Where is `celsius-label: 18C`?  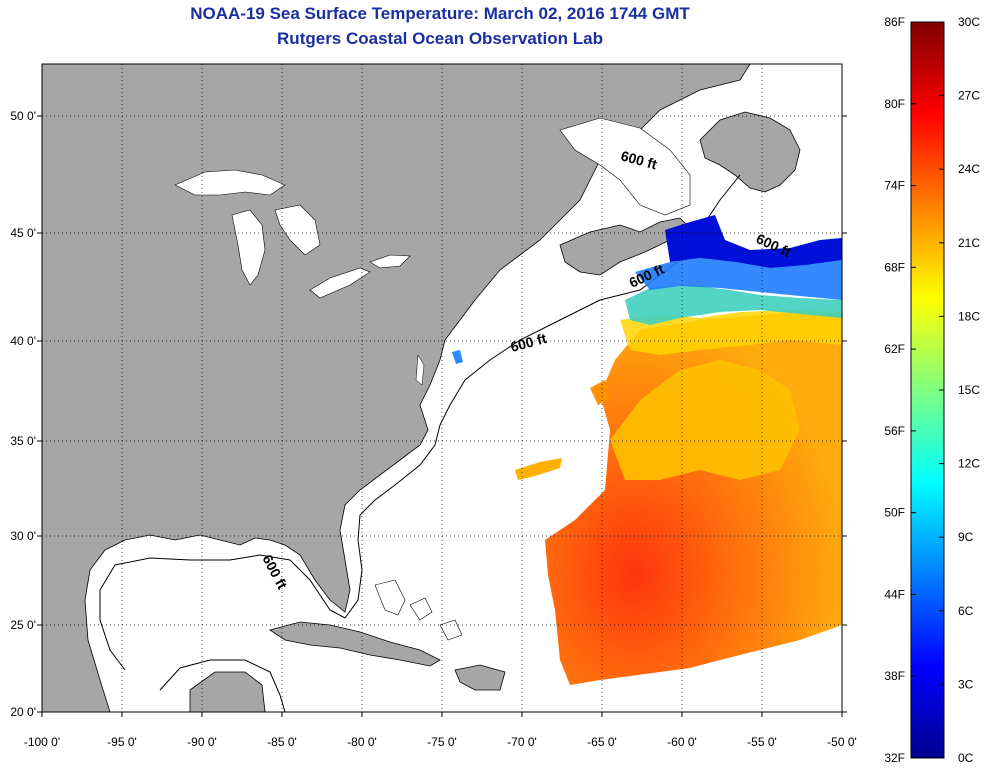 celsius-label: 18C is located at coordinates (969, 316).